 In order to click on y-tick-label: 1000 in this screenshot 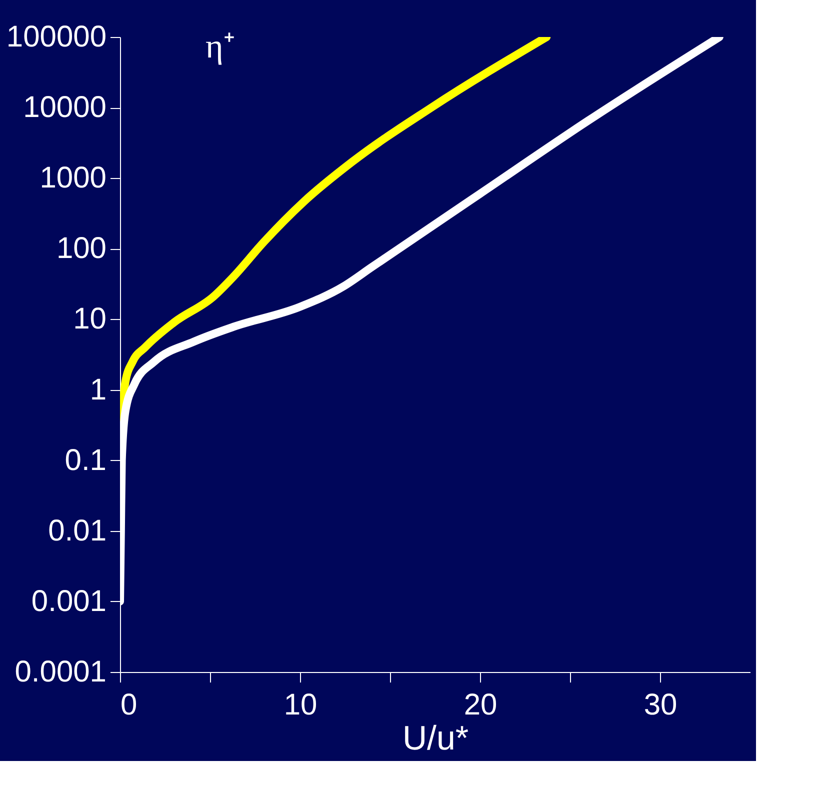, I will do `click(73, 178)`.